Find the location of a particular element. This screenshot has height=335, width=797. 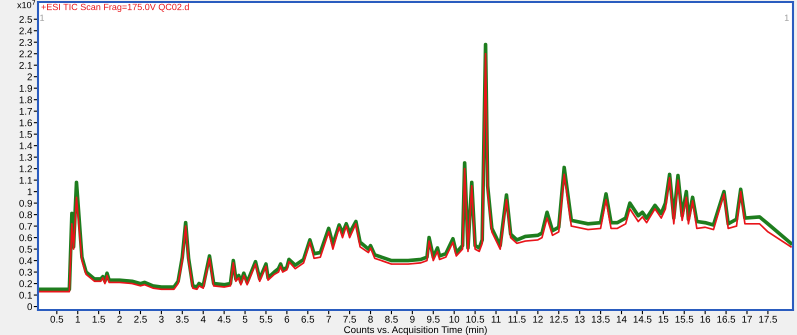

y-tick-label: 2.4 is located at coordinates (25, 30).